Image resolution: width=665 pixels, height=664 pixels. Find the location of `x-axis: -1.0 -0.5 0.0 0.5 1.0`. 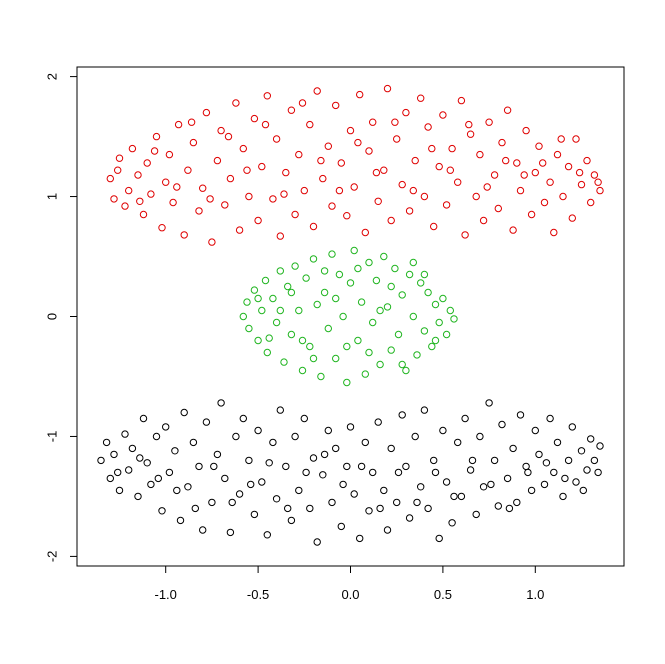

x-axis: -1.0 -0.5 0.0 0.5 1.0 is located at coordinates (349, 583).